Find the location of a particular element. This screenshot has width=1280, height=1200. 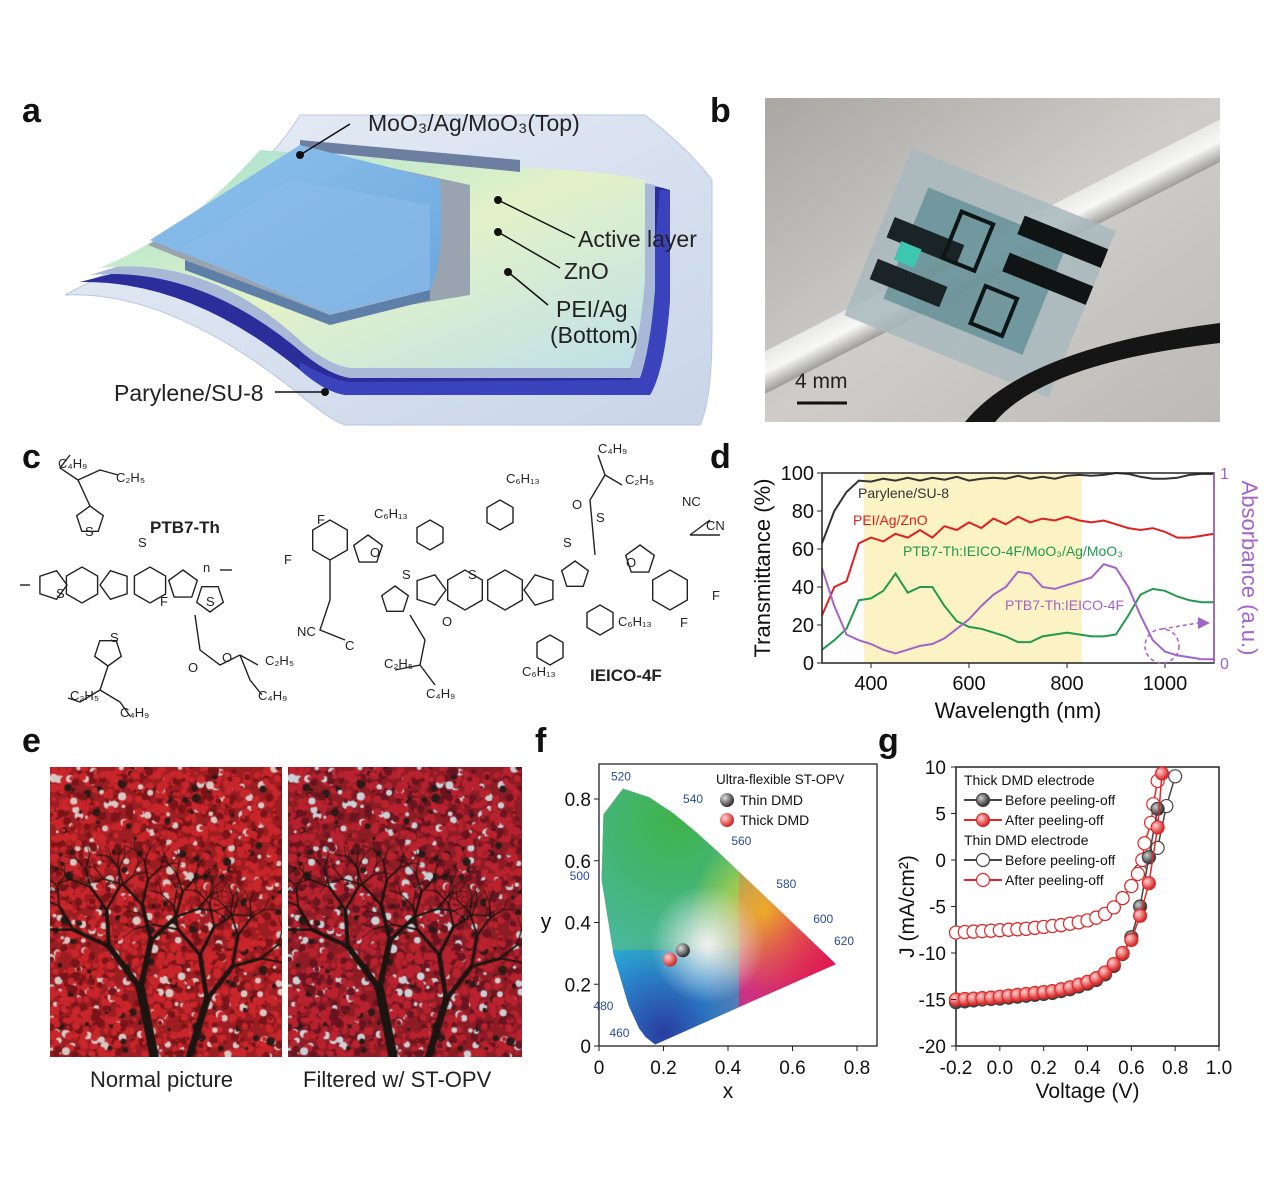

x-tick-label: 0.4 is located at coordinates (728, 1068).